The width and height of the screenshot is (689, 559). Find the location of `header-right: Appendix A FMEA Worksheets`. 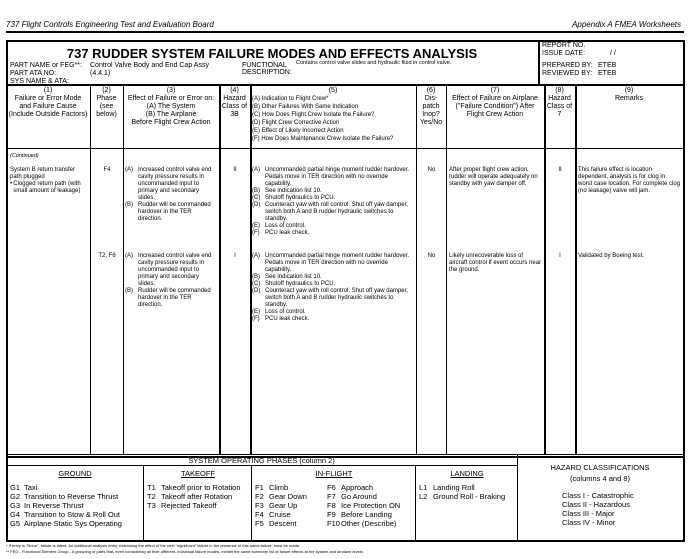

header-right: Appendix A FMEA Worksheets is located at coordinates (626, 24).